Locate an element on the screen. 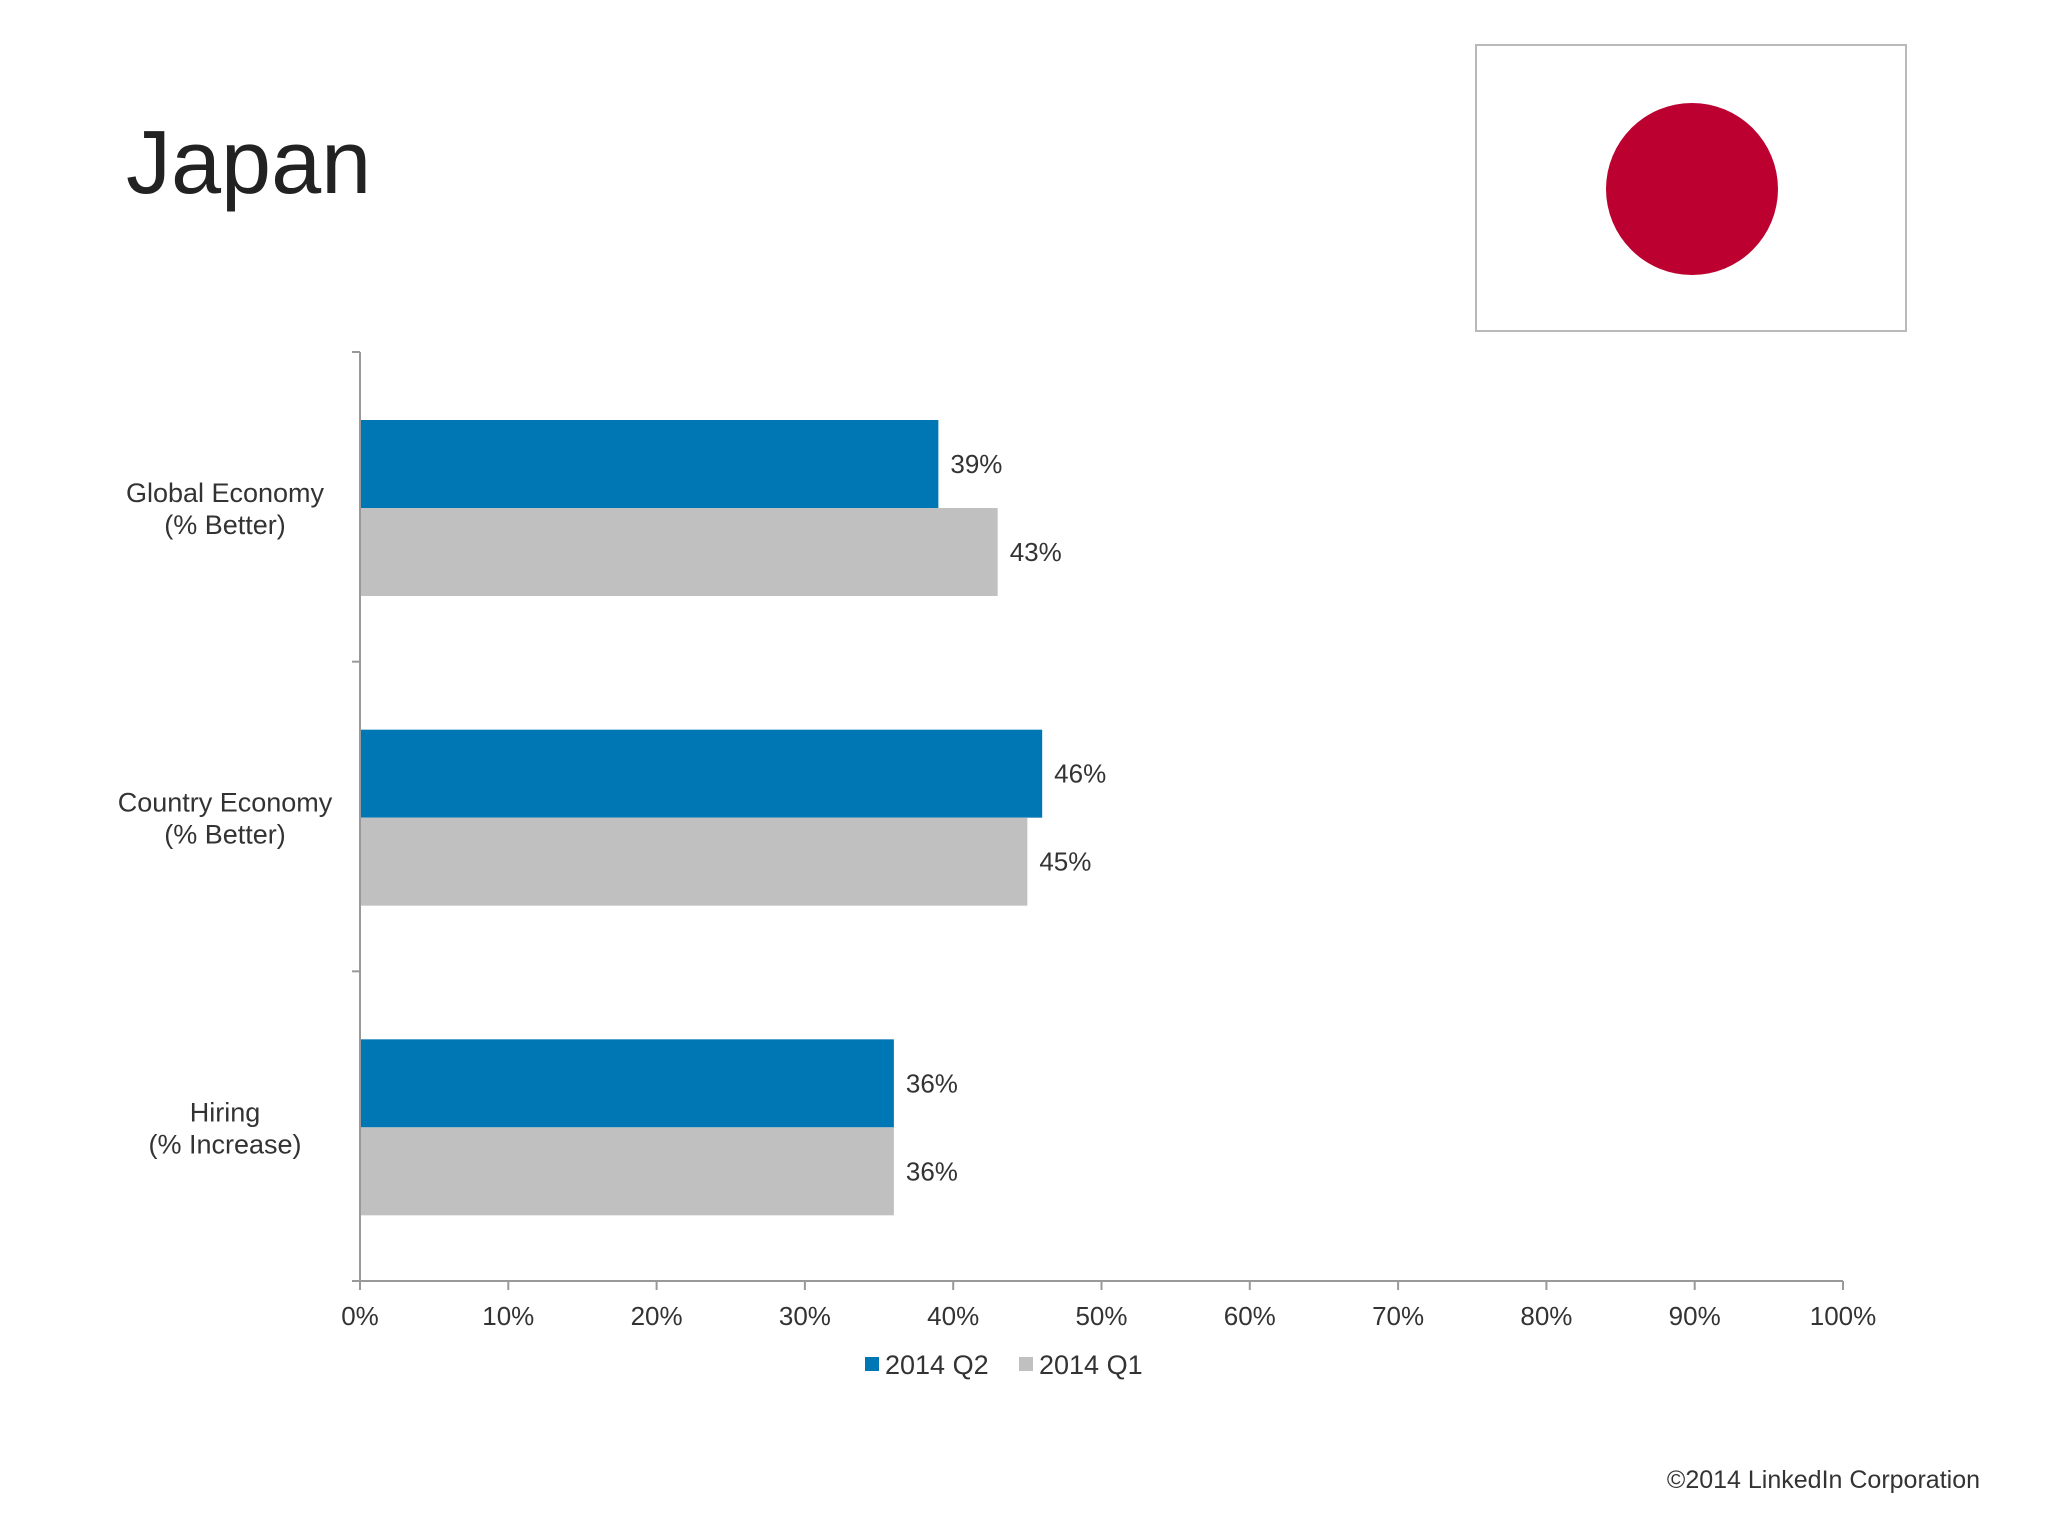  page-title: Japan is located at coordinates (249, 163).